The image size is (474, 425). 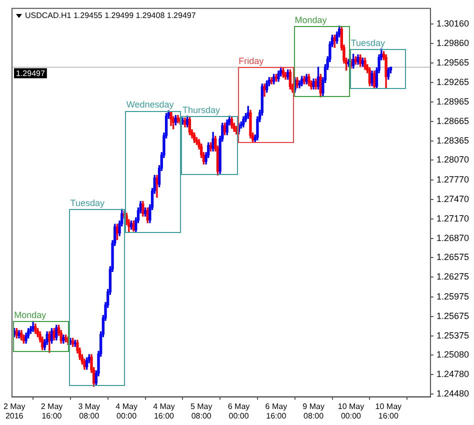 What do you see at coordinates (453, 23) in the screenshot?
I see `y-tick-label: 1.30160` at bounding box center [453, 23].